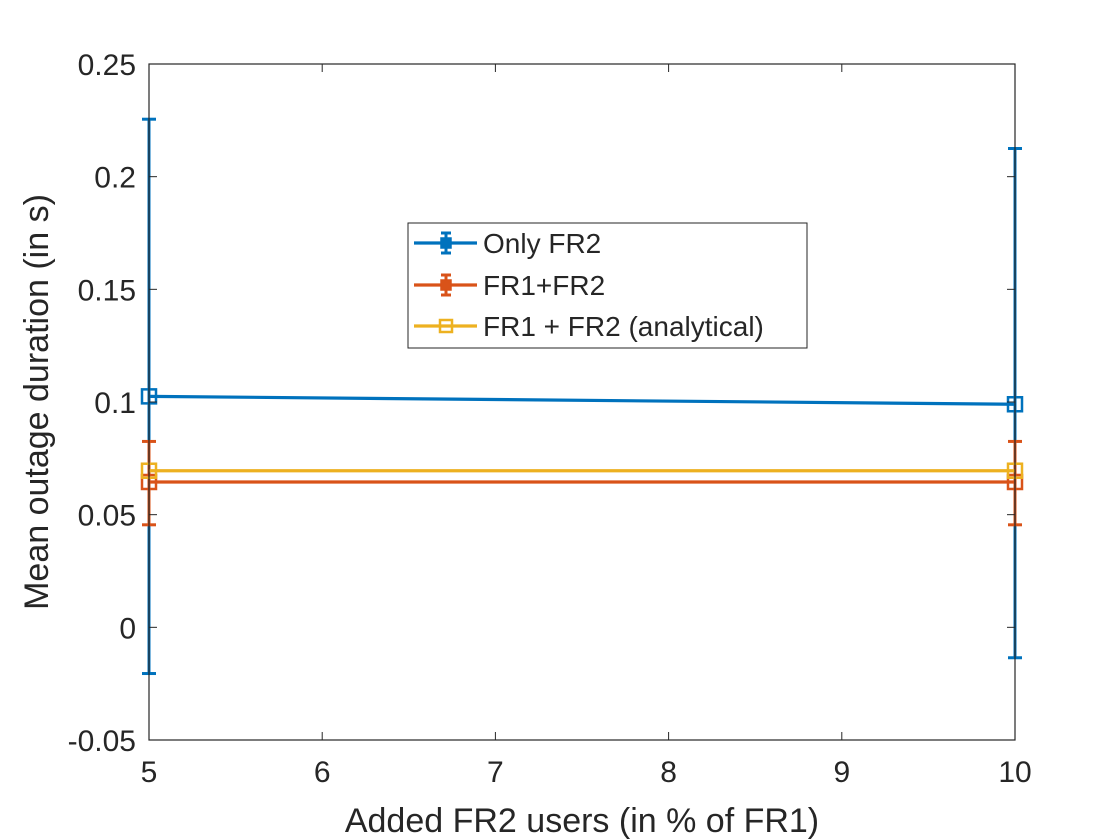 Image resolution: width=1120 pixels, height=840 pixels. I want to click on legend-label: Only FR2, so click(542, 243).